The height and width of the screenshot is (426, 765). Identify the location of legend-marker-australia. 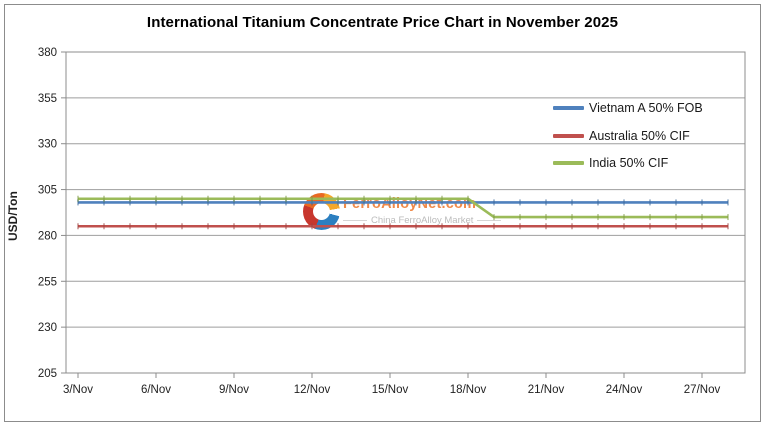
(568, 135).